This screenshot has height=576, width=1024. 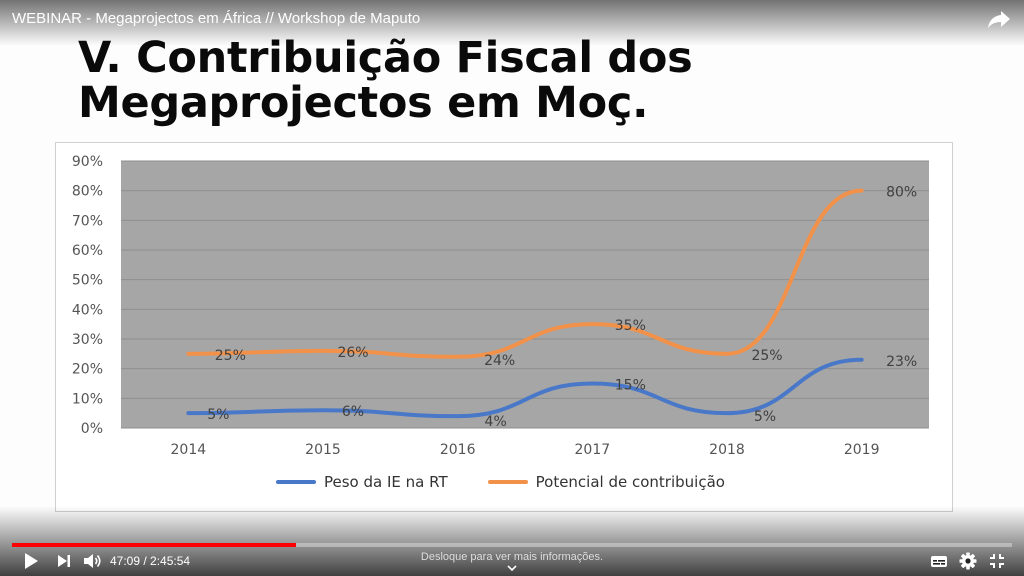 What do you see at coordinates (353, 412) in the screenshot?
I see `data-label: 6%` at bounding box center [353, 412].